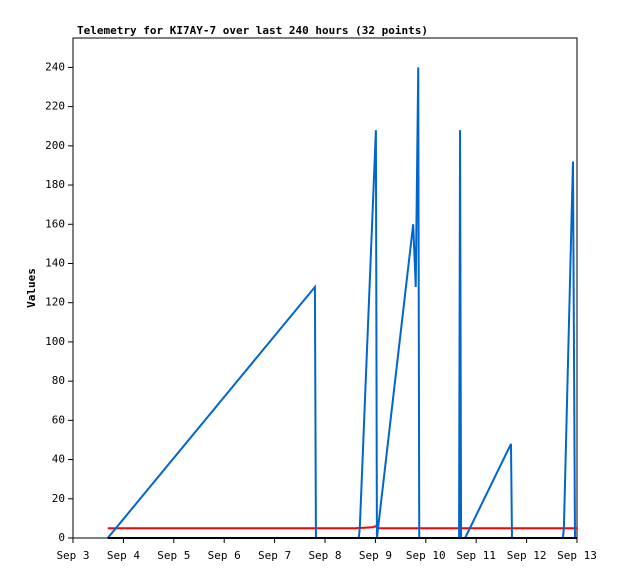 The image size is (618, 579). What do you see at coordinates (577, 555) in the screenshot?
I see `x-tick-label: Sep 13` at bounding box center [577, 555].